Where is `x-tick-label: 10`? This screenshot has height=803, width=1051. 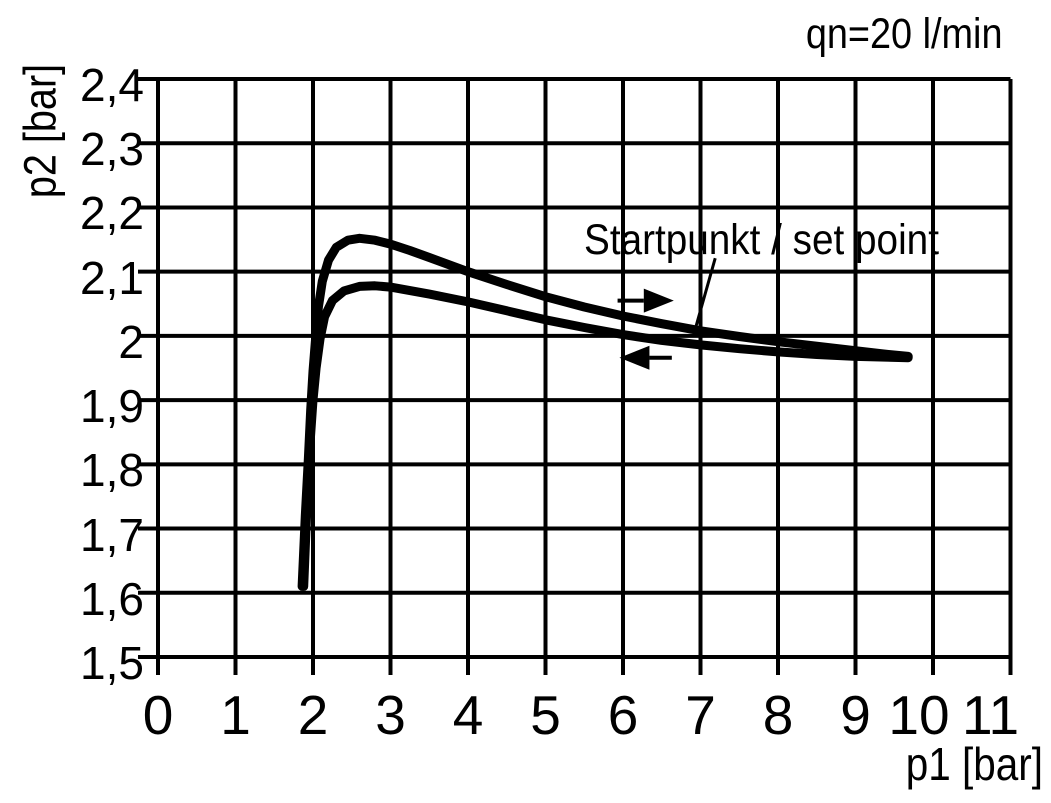 x-tick-label: 10 is located at coordinates (919, 715).